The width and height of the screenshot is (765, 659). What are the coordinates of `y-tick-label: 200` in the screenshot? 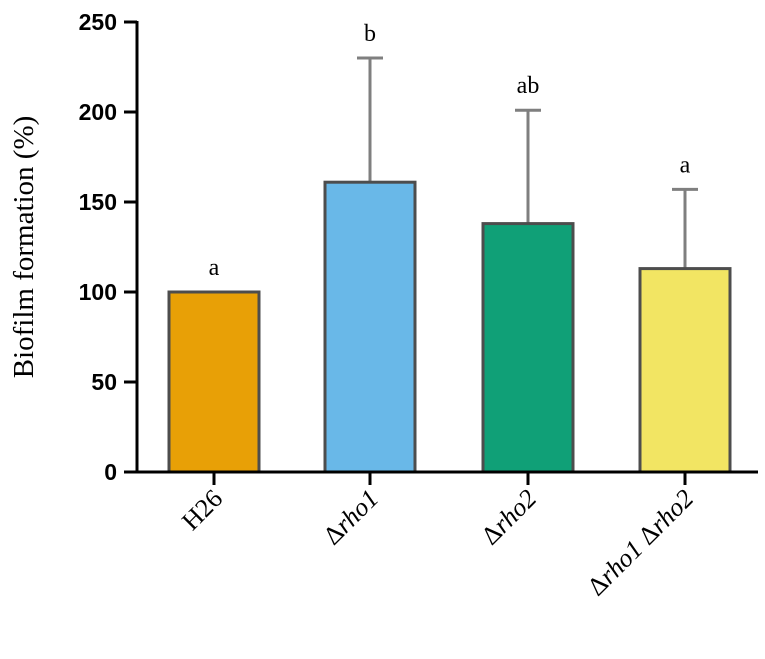 It's located at (98, 112).